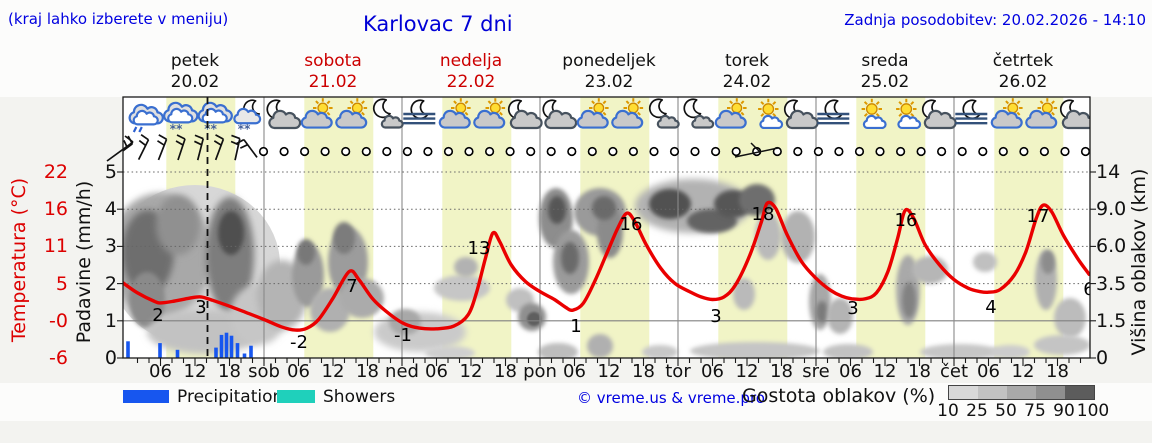  What do you see at coordinates (296, 396) in the screenshot?
I see `showers-swatch` at bounding box center [296, 396].